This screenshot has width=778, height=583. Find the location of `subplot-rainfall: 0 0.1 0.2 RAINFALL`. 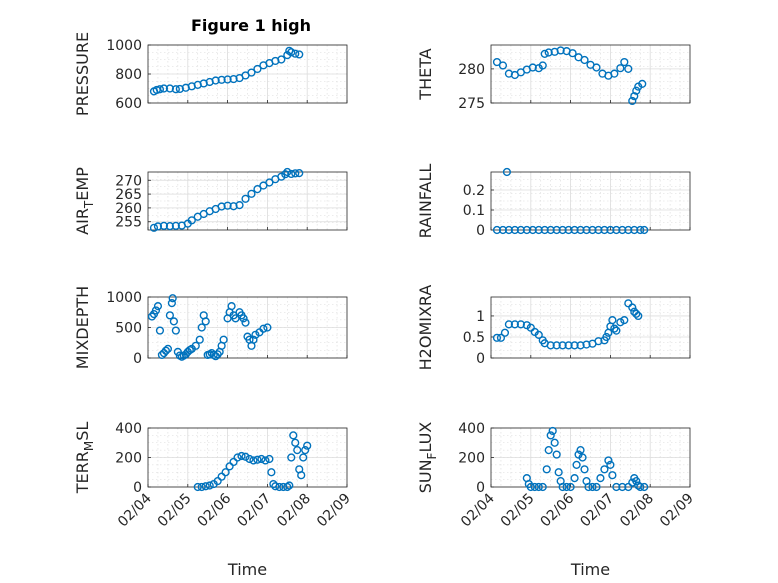

subplot-rainfall: 0 0.1 0.2 RAINFALL is located at coordinates (553, 201).